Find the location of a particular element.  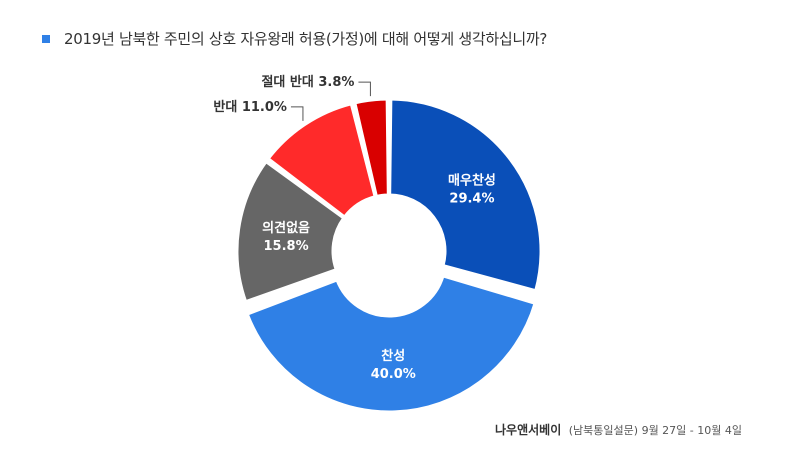

slice-value-찬성: 40.0% is located at coordinates (393, 374).